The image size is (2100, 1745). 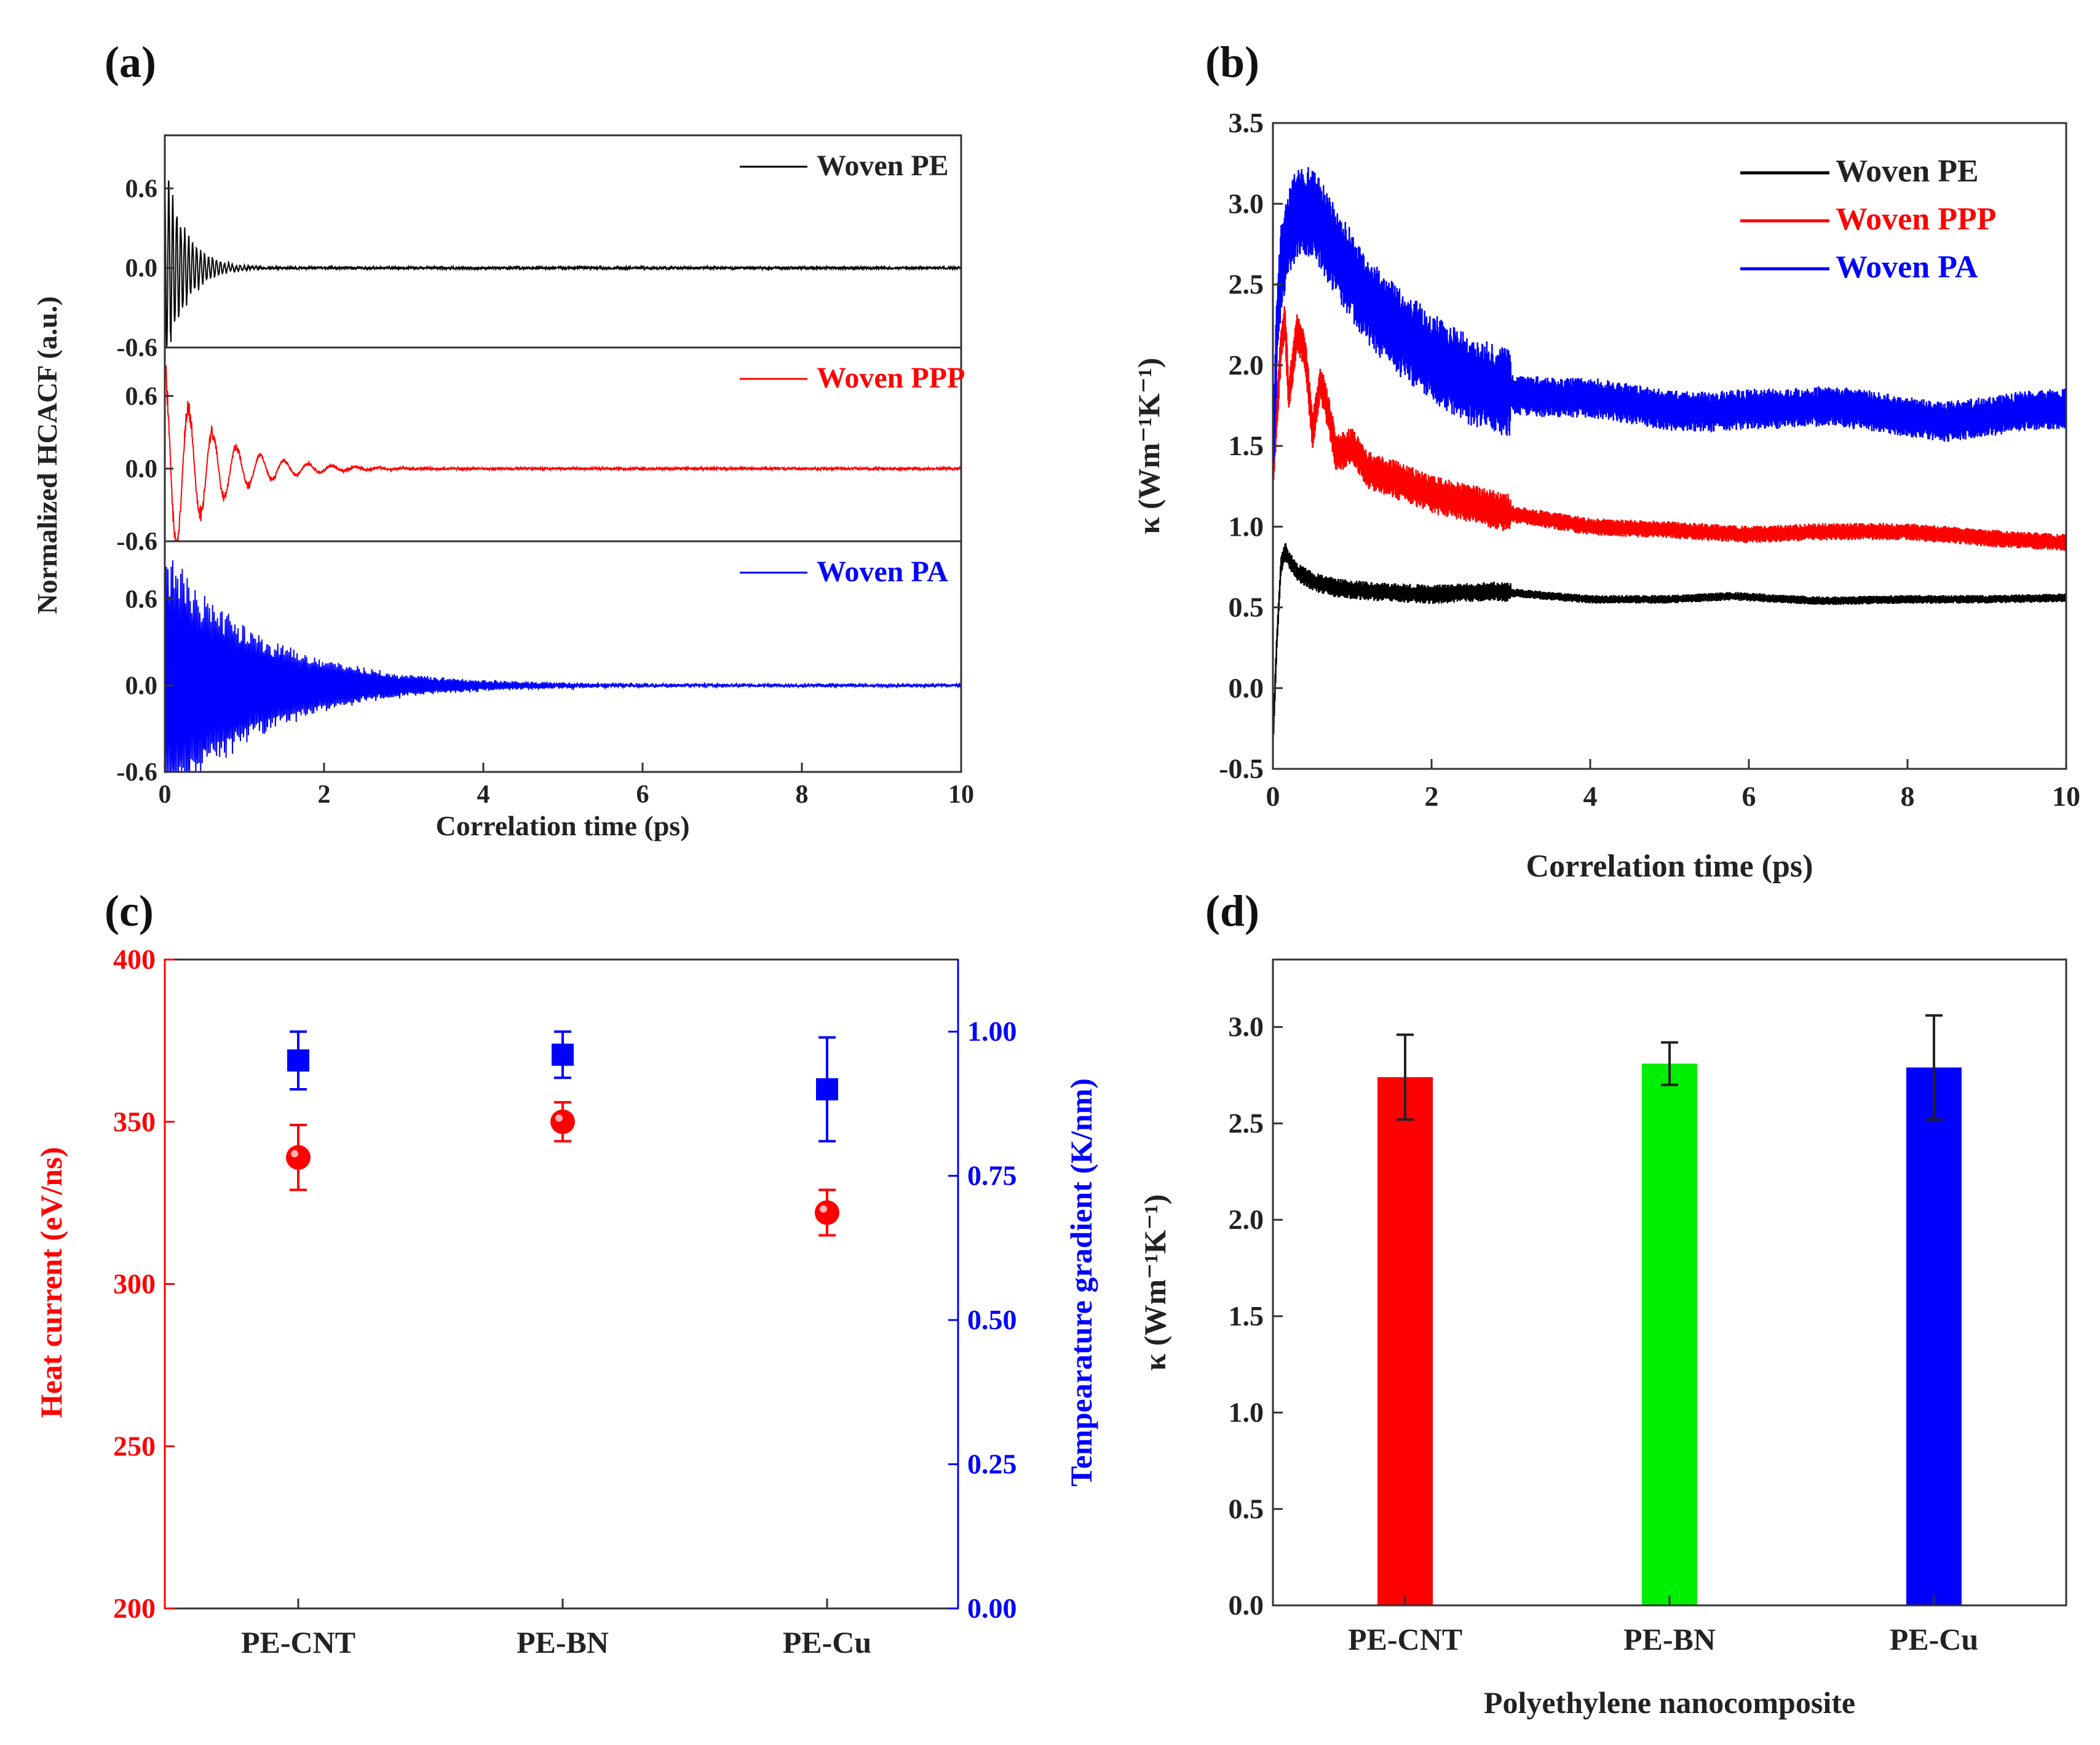 I want to click on panel-b-y-axis-label: κ (Wm⁻¹K⁻¹), so click(x=1148, y=446).